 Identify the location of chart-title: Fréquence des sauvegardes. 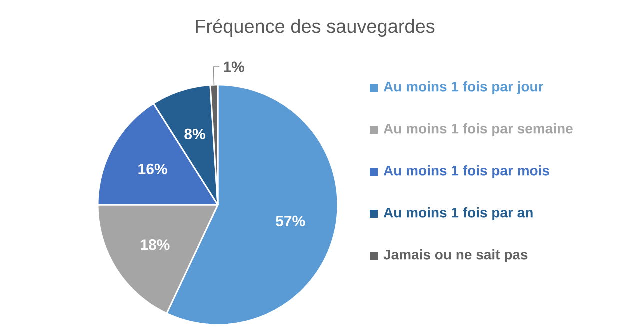
(315, 28).